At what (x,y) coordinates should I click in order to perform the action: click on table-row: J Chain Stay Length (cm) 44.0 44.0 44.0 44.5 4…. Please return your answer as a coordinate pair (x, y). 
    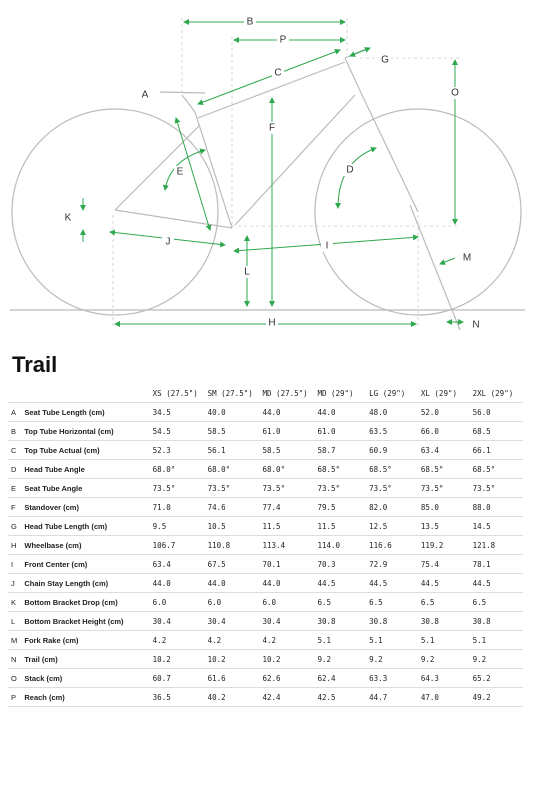
    Looking at the image, I should click on (265, 583).